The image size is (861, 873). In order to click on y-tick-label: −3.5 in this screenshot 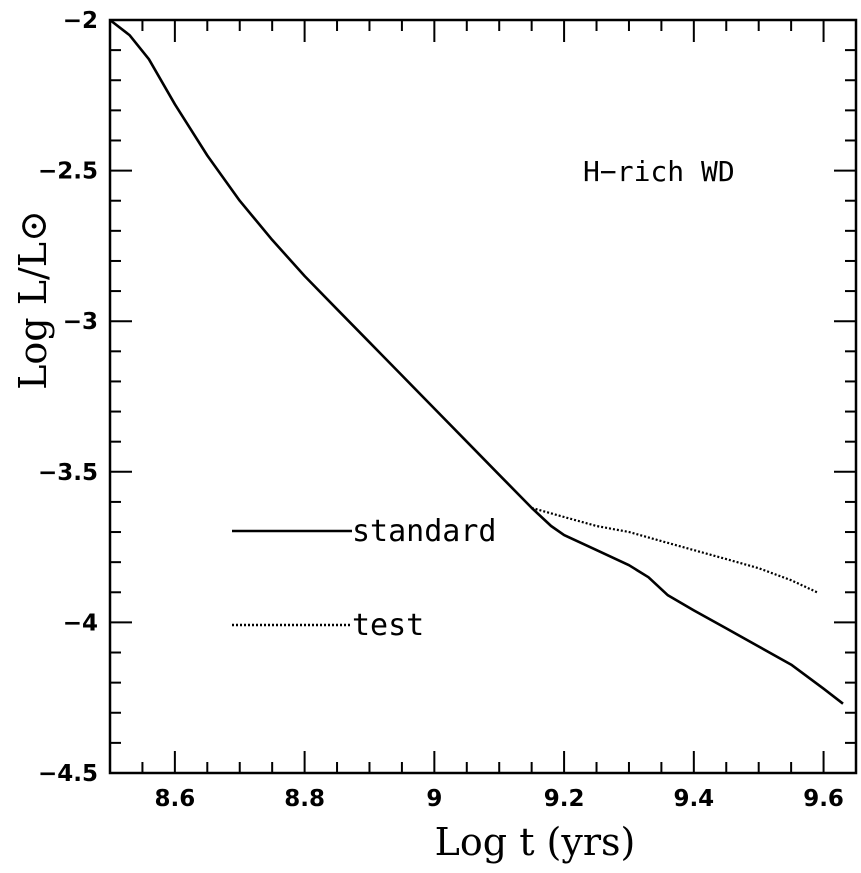, I will do `click(68, 473)`.